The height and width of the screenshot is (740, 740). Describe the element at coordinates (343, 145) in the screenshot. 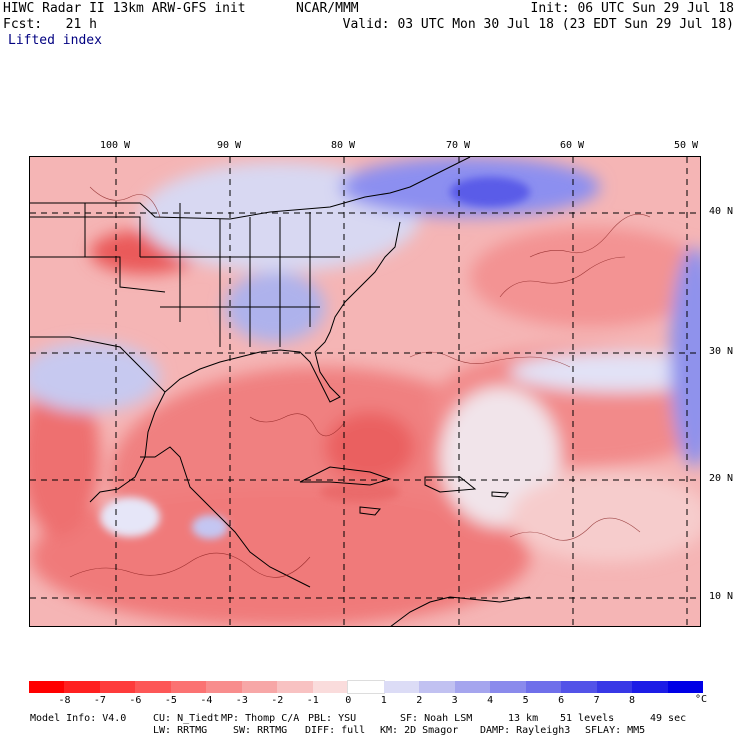

I see `lon-label-80w: 80 W` at that location.